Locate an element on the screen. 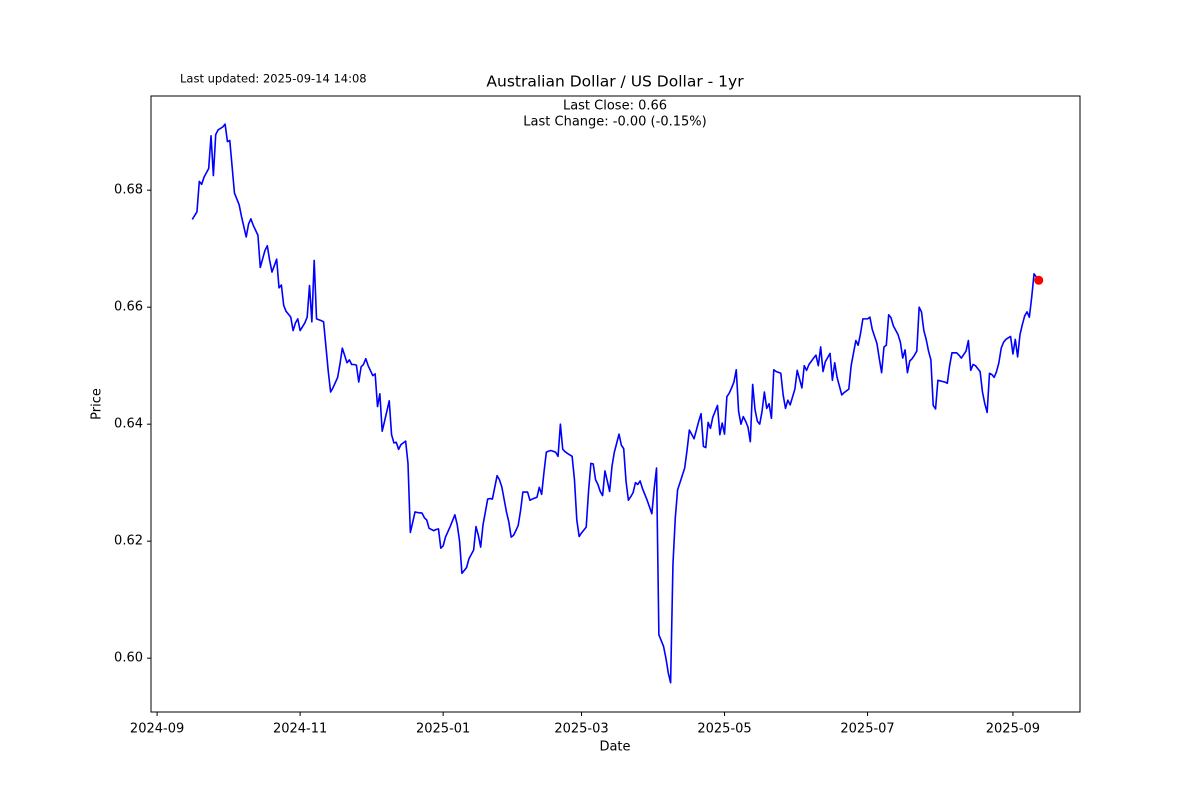  x-axis-label: Date is located at coordinates (614, 747).